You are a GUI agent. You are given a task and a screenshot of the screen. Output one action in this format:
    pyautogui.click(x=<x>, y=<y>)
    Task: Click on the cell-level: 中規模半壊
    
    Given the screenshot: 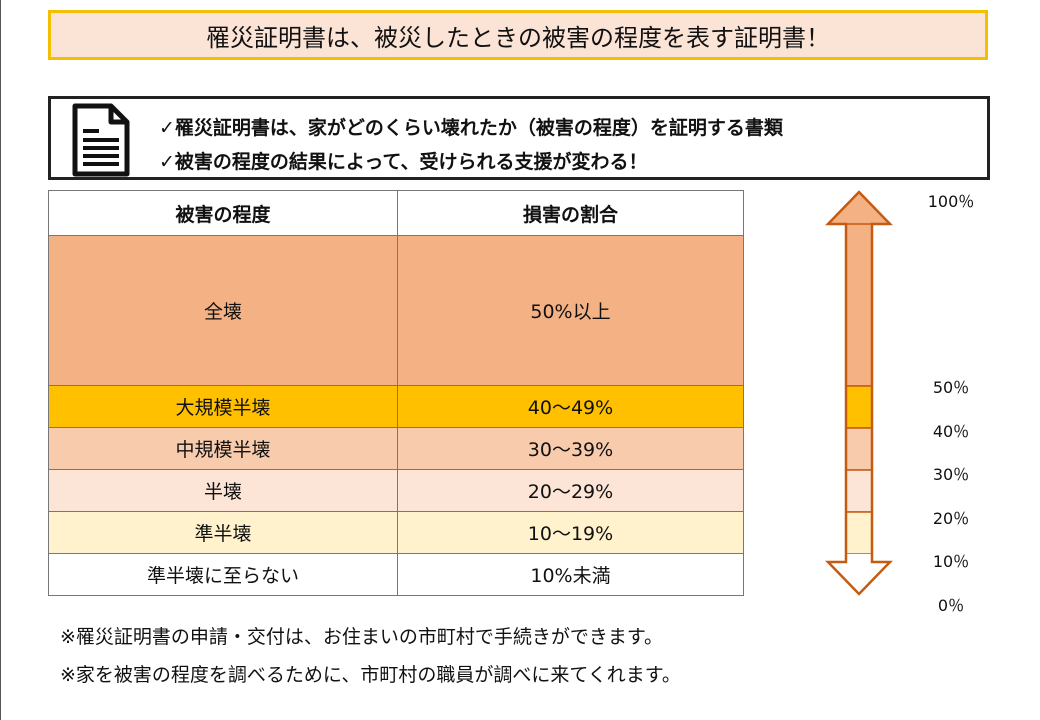 What is the action you would take?
    pyautogui.click(x=223, y=448)
    